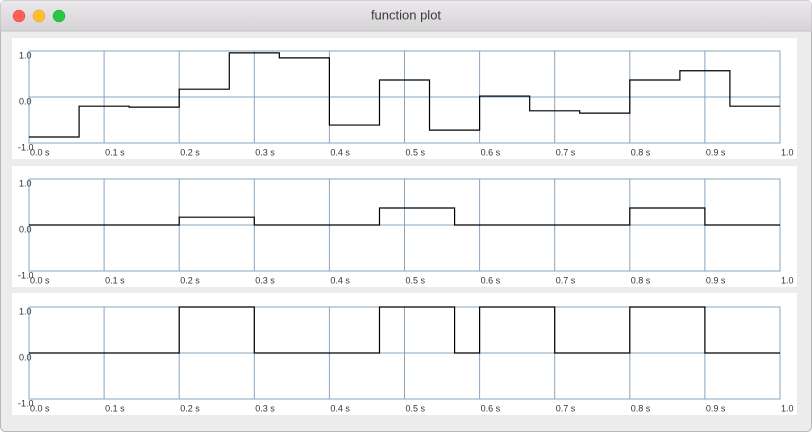  I want to click on title-bar, so click(406, 15).